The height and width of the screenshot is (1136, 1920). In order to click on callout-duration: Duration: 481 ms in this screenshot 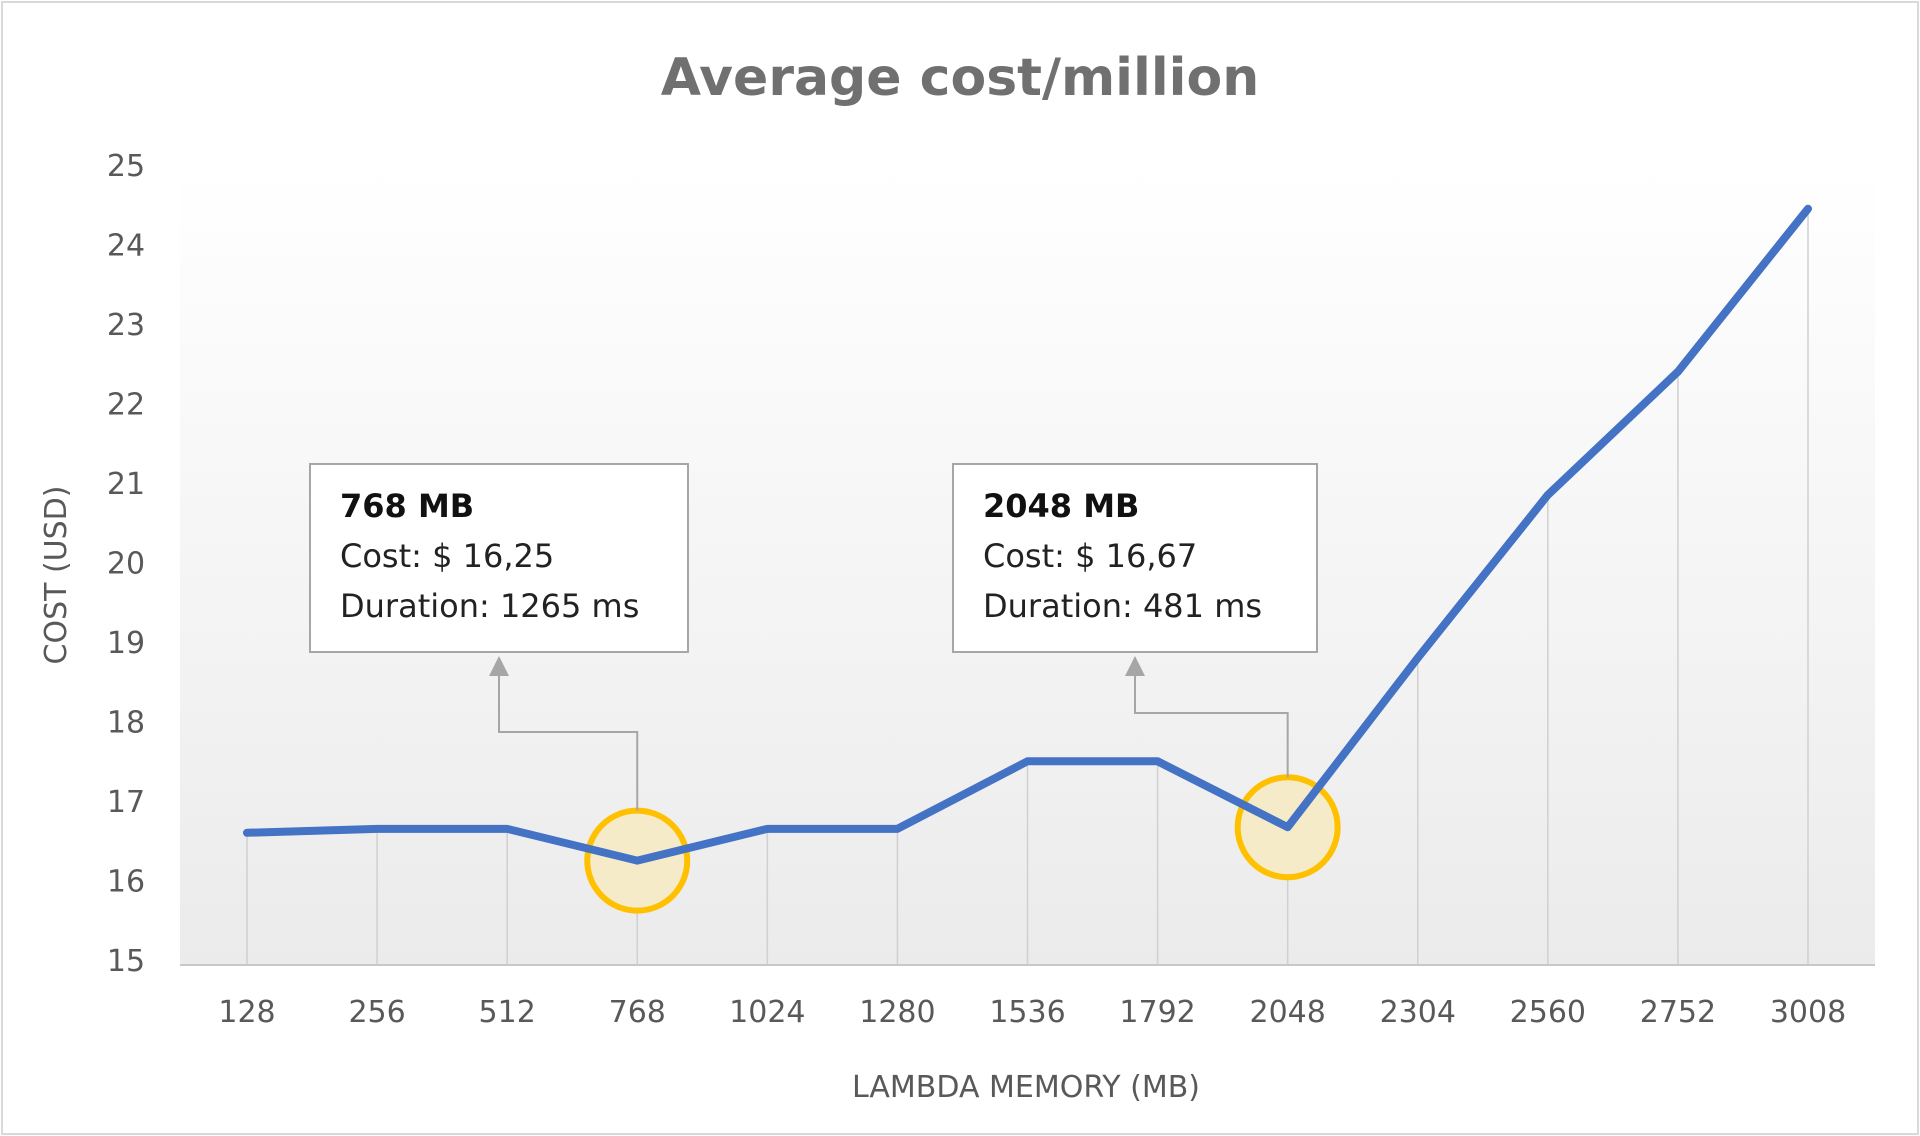, I will do `click(1122, 606)`.